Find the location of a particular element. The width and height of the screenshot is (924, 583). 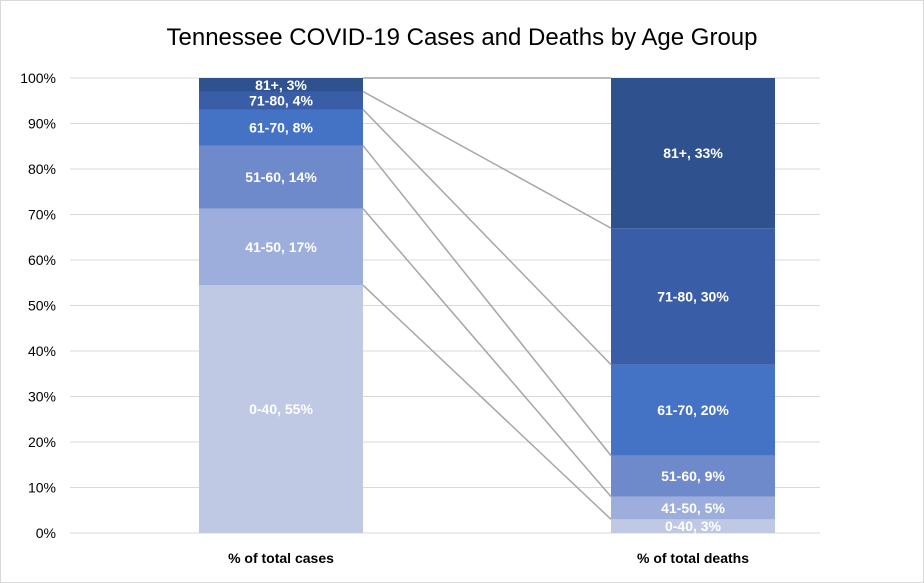

y-tick-label: 20% is located at coordinates (42, 442).